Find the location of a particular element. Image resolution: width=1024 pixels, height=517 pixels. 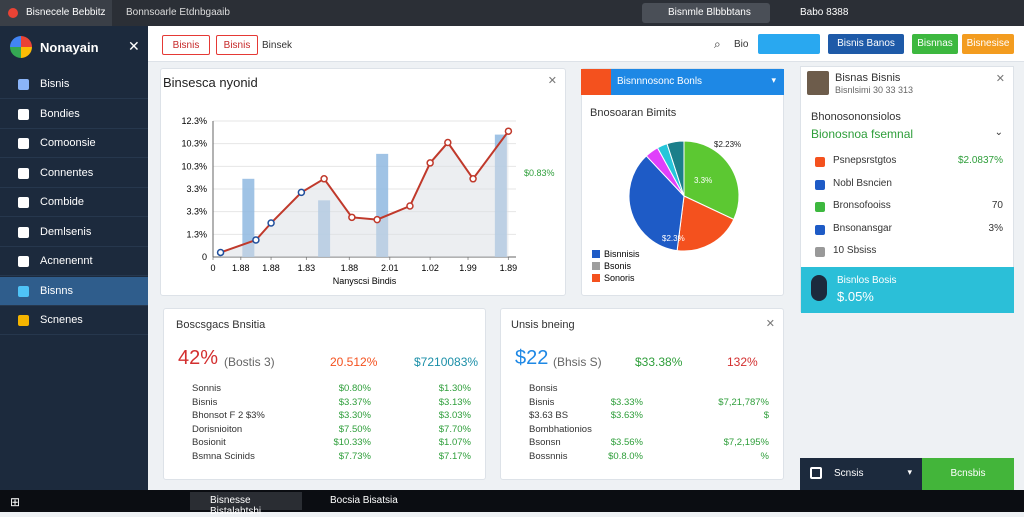

y-tick-label: 0 is located at coordinates (204, 257).